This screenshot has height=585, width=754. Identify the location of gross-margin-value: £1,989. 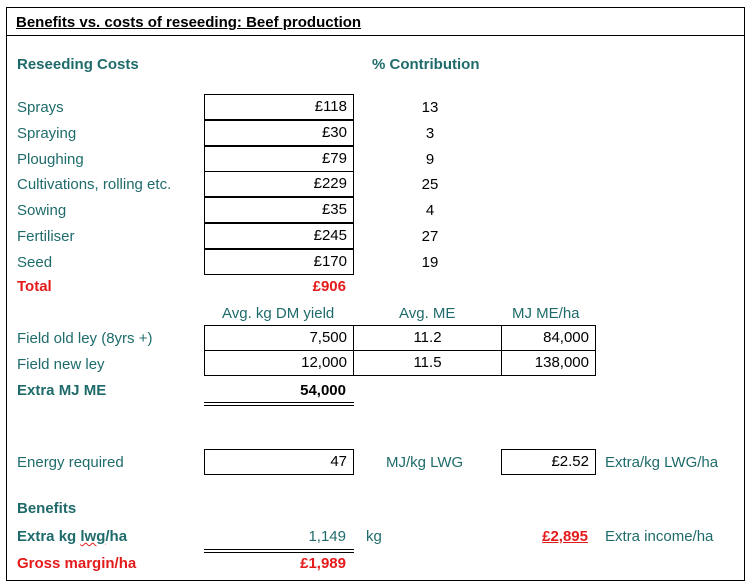
(323, 563).